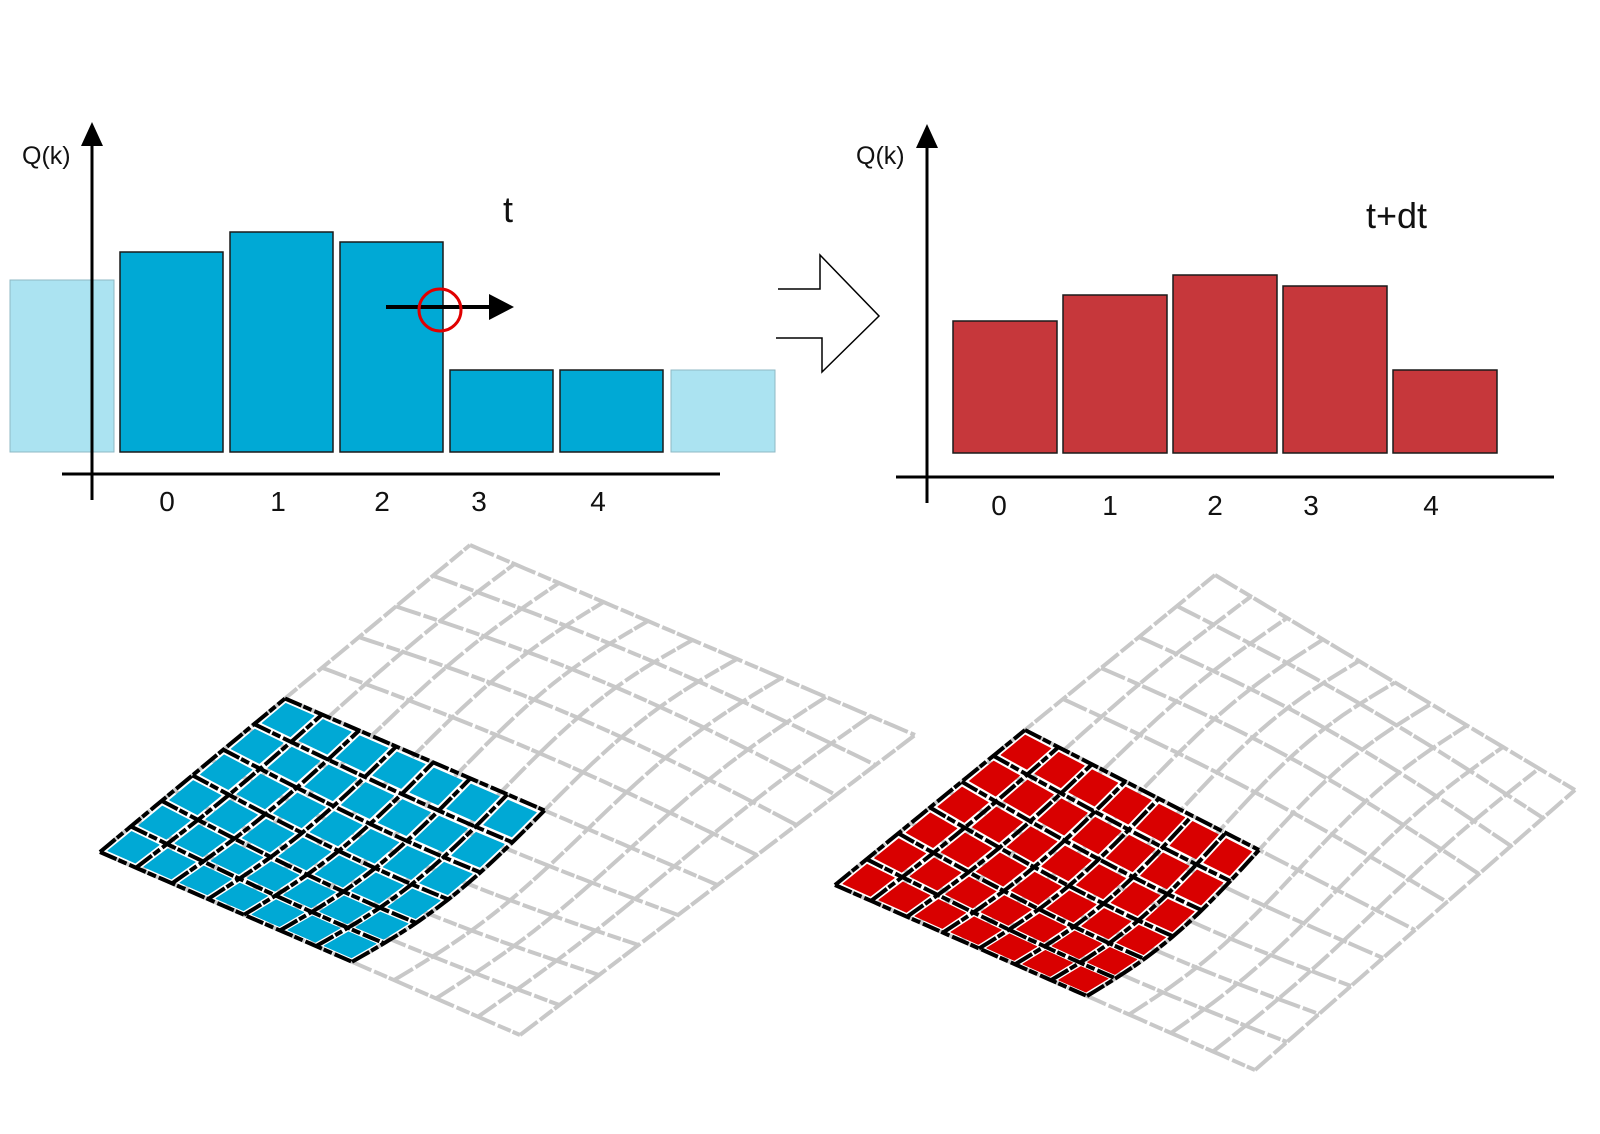 The width and height of the screenshot is (1600, 1134). What do you see at coordinates (440, 310) in the screenshot?
I see `red-circle-icon` at bounding box center [440, 310].